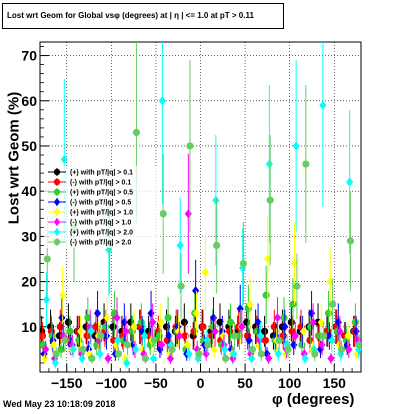 This screenshot has width=400, height=414. Describe the element at coordinates (290, 383) in the screenshot. I see `x-tick-label: 100` at that location.